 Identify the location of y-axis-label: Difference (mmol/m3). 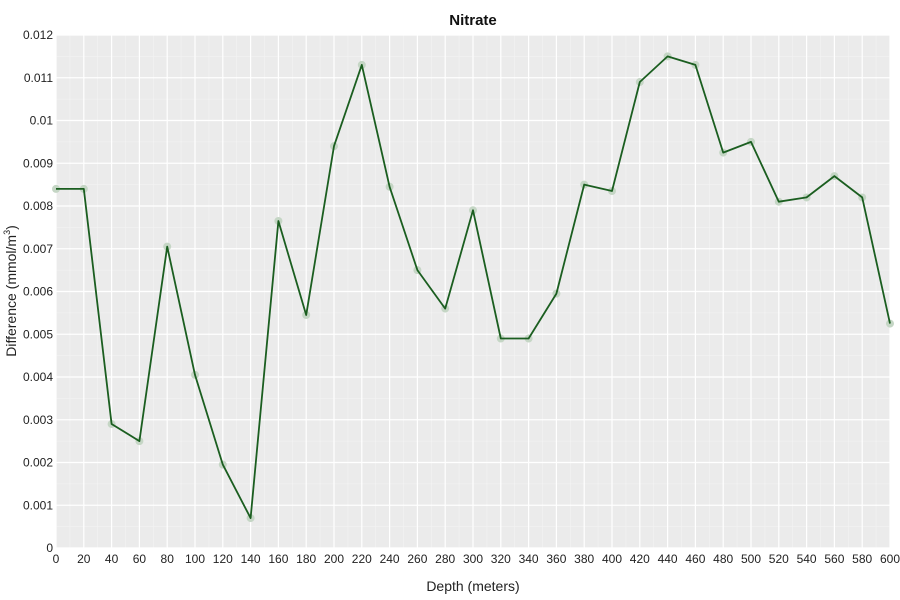
(10, 291).